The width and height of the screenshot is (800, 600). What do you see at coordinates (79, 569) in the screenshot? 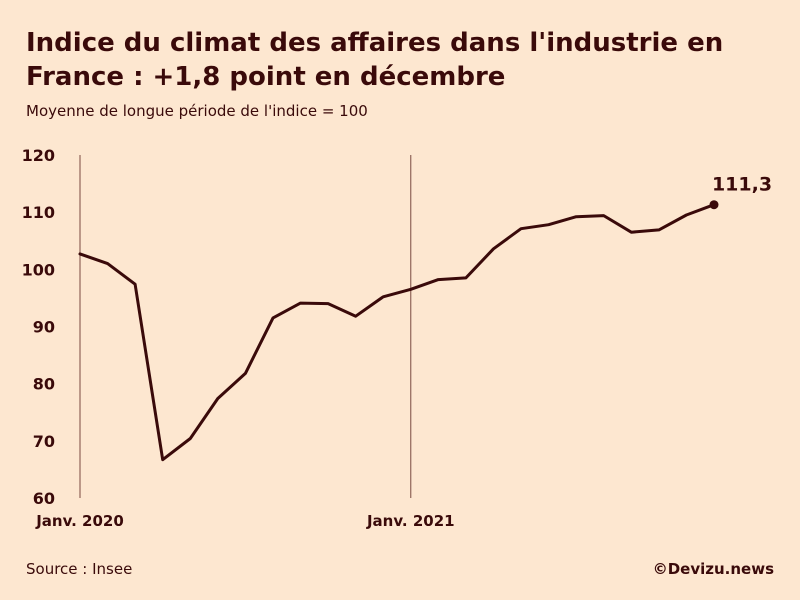
I see `source-note: Source : Insee` at bounding box center [79, 569].